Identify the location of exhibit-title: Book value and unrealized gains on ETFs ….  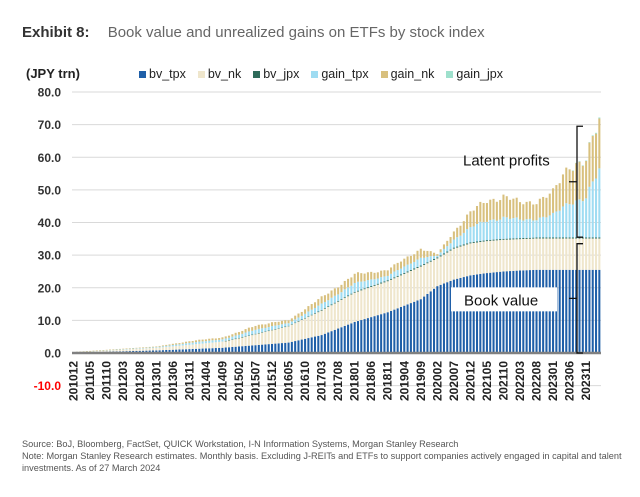
(296, 32).